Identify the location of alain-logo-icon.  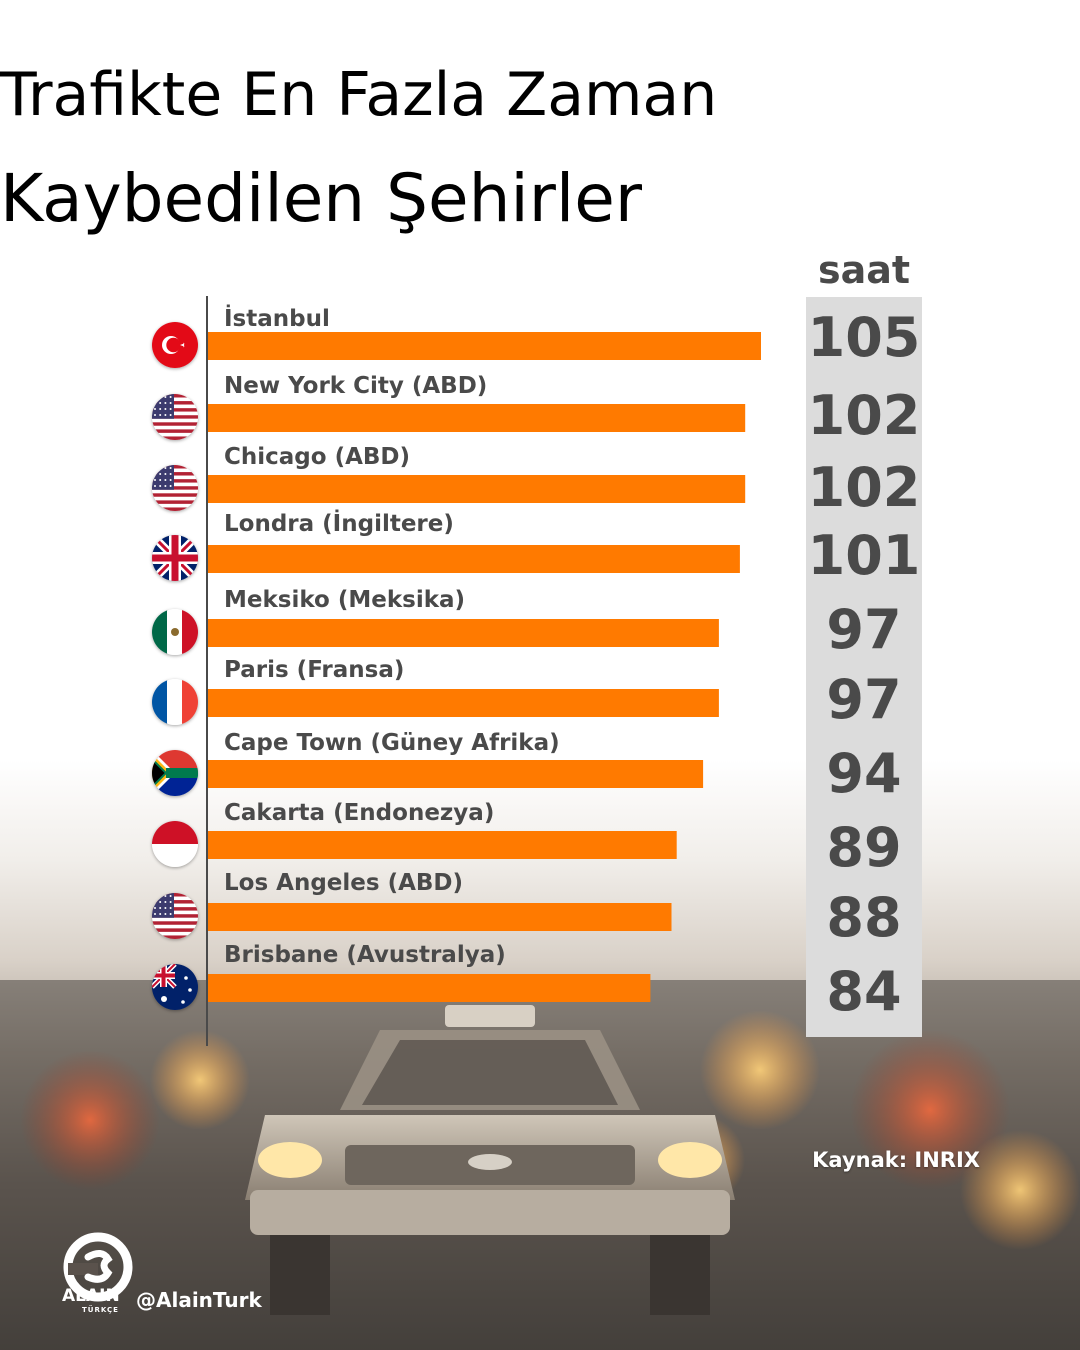
(98, 1267).